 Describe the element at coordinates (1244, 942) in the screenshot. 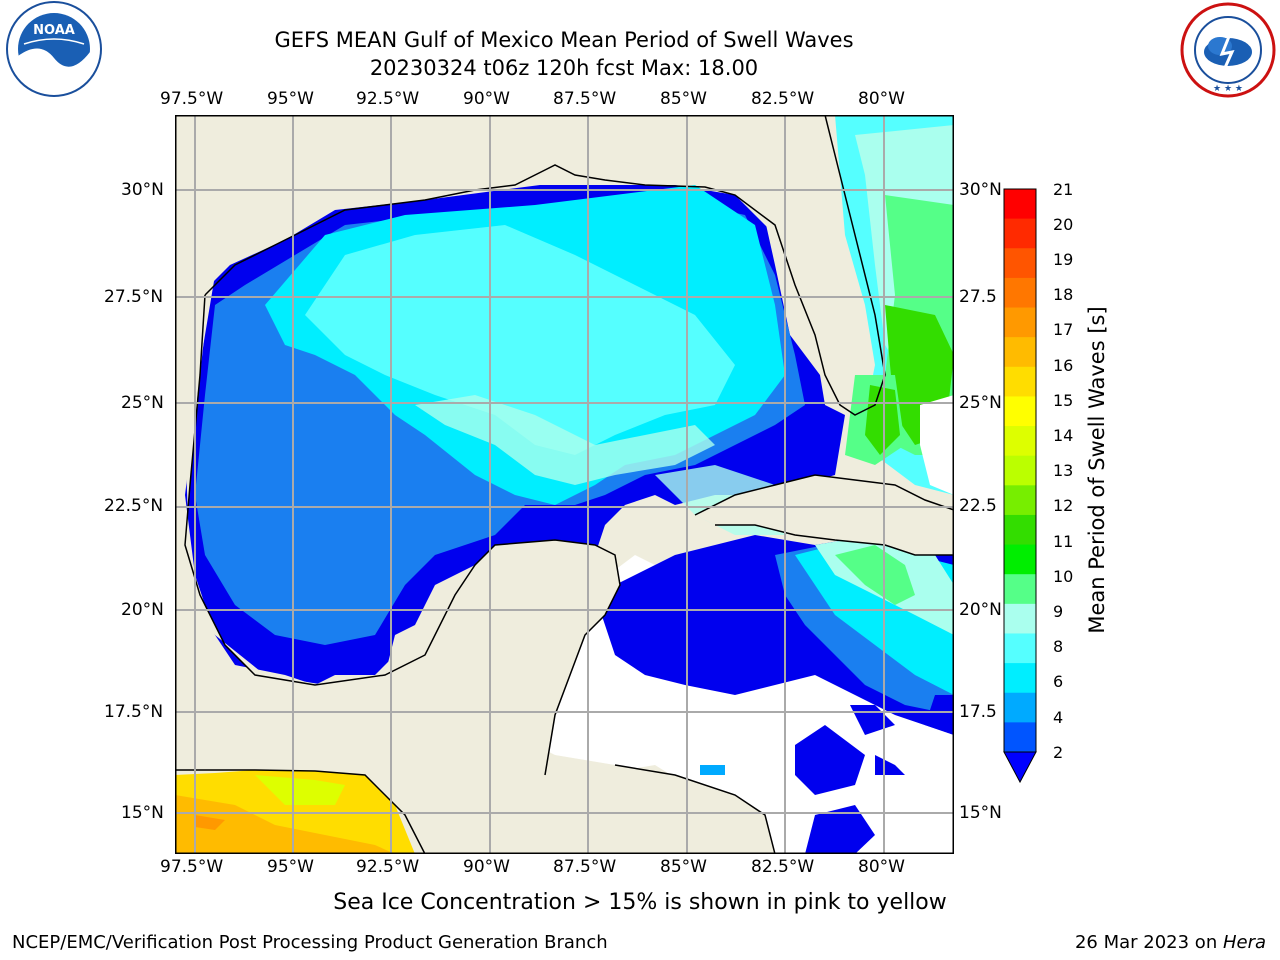

I see `footer-host: Hera` at that location.